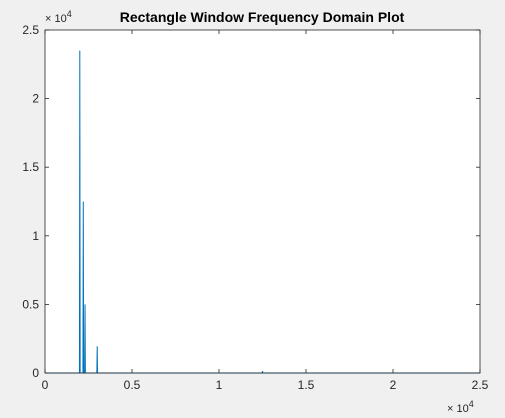 The height and width of the screenshot is (418, 505). I want to click on x-exponent-label: × 10⁴, so click(460, 407).